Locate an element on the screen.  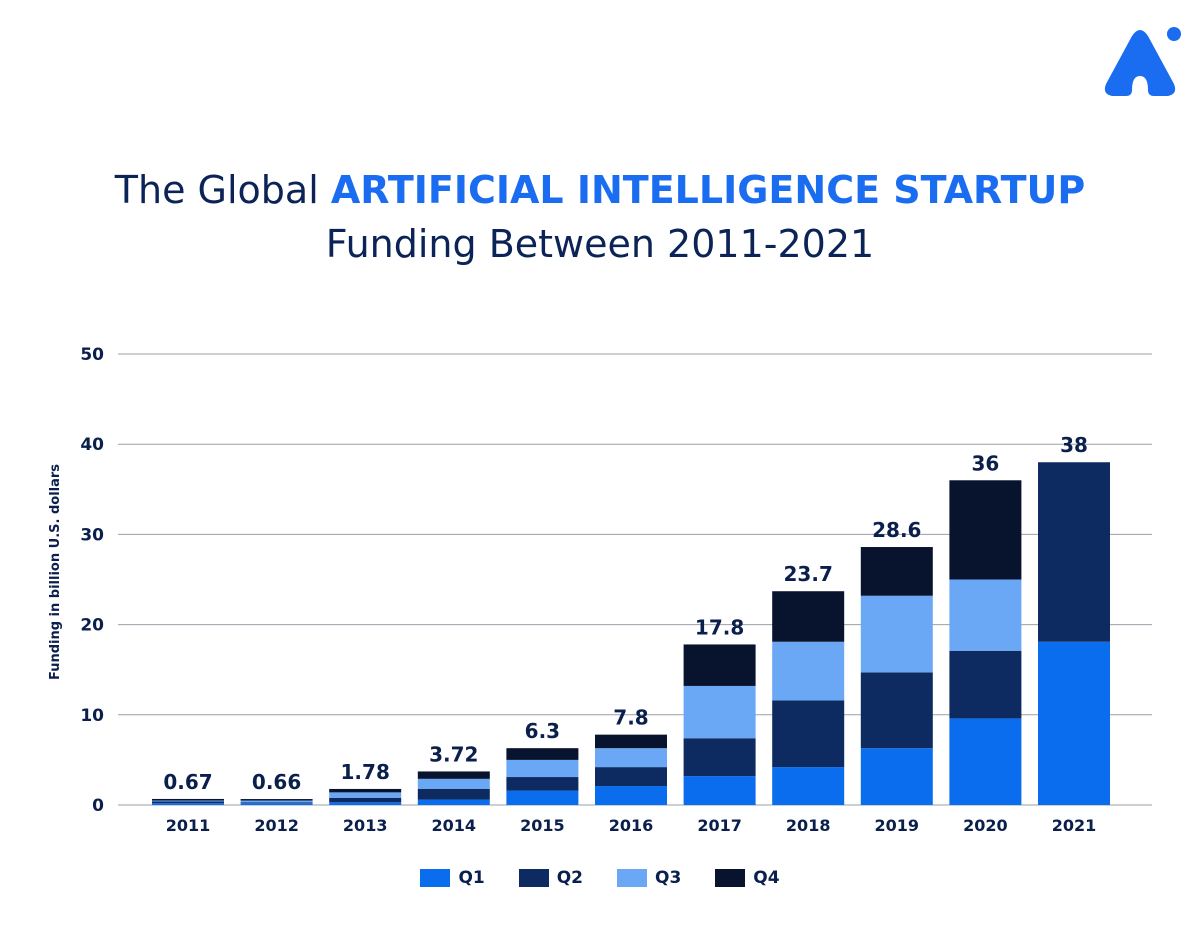
bar-q1-2014 is located at coordinates (453, 802).